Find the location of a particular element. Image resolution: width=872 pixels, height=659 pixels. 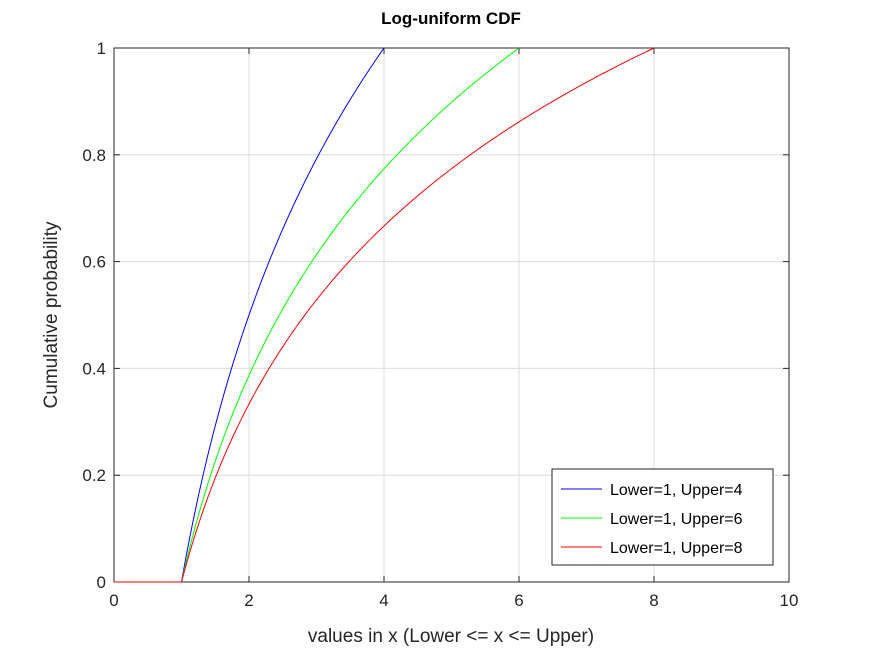

y-tick-label: 0.6 is located at coordinates (94, 262).